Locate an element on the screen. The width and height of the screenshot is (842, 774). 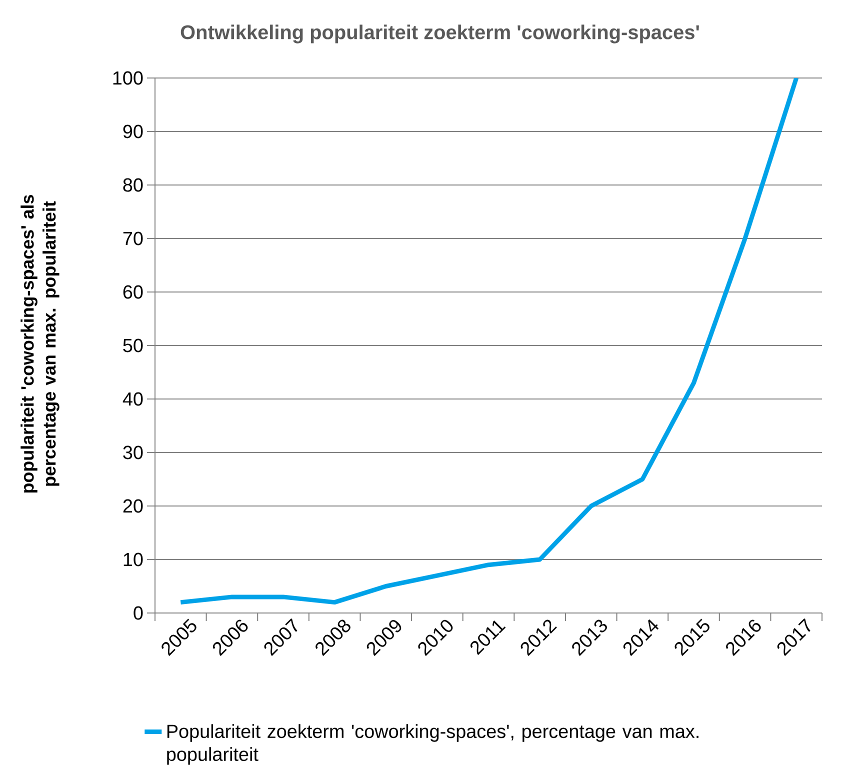
y-tick-label: 30 is located at coordinates (133, 453).